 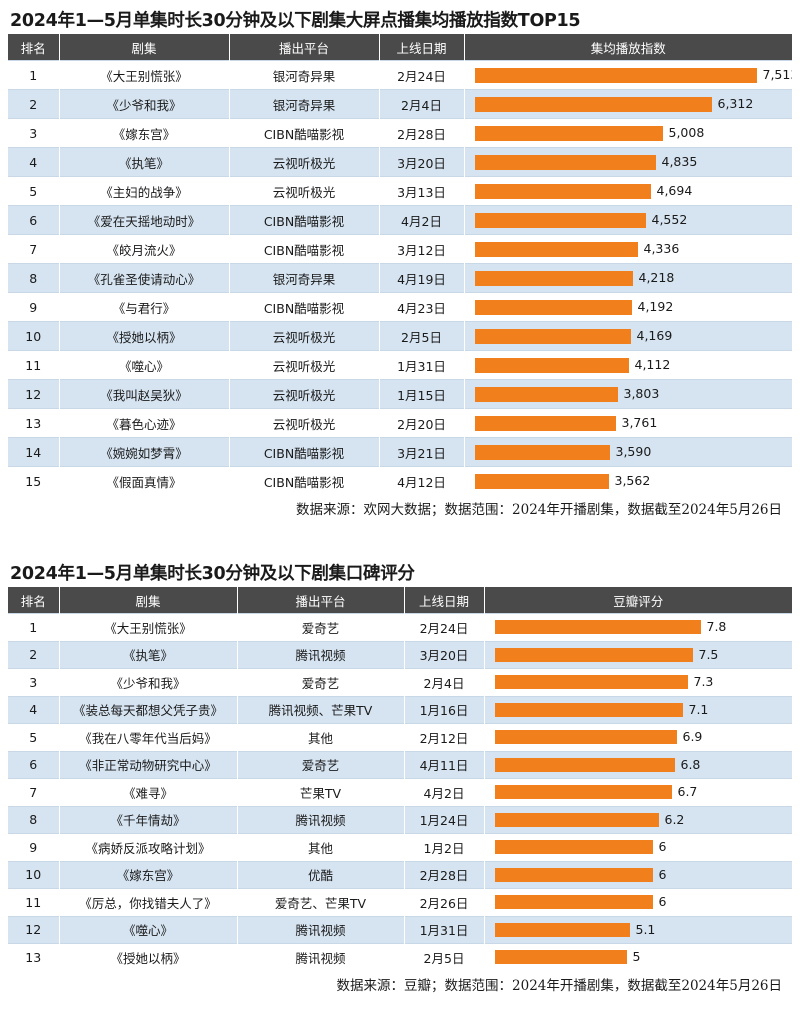 I want to click on table-row: 7 《皎月流火》 CIBN酷喵影视 3月12日 4,336, so click(x=400, y=249).